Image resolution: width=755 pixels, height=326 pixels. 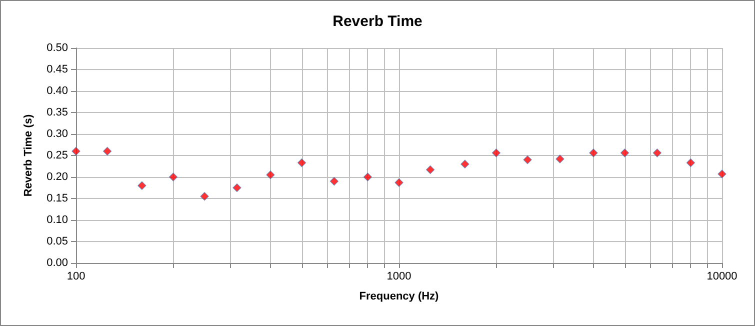 What do you see at coordinates (57, 220) in the screenshot?
I see `y-tick-label: 0.10` at bounding box center [57, 220].